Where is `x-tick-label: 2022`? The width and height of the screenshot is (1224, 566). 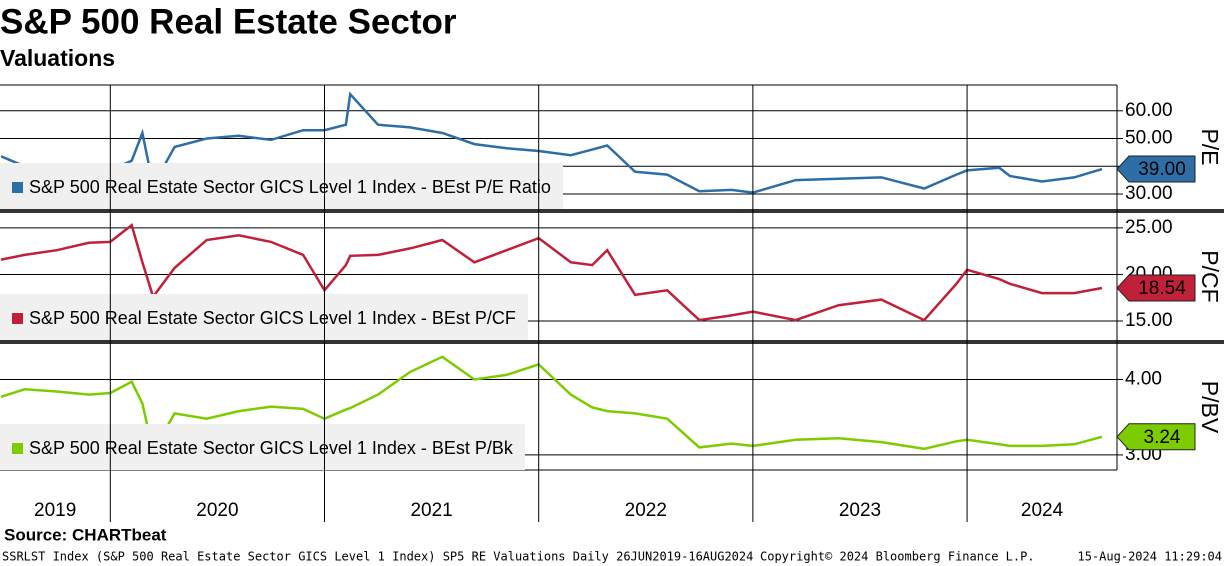 x-tick-label: 2022 is located at coordinates (646, 510).